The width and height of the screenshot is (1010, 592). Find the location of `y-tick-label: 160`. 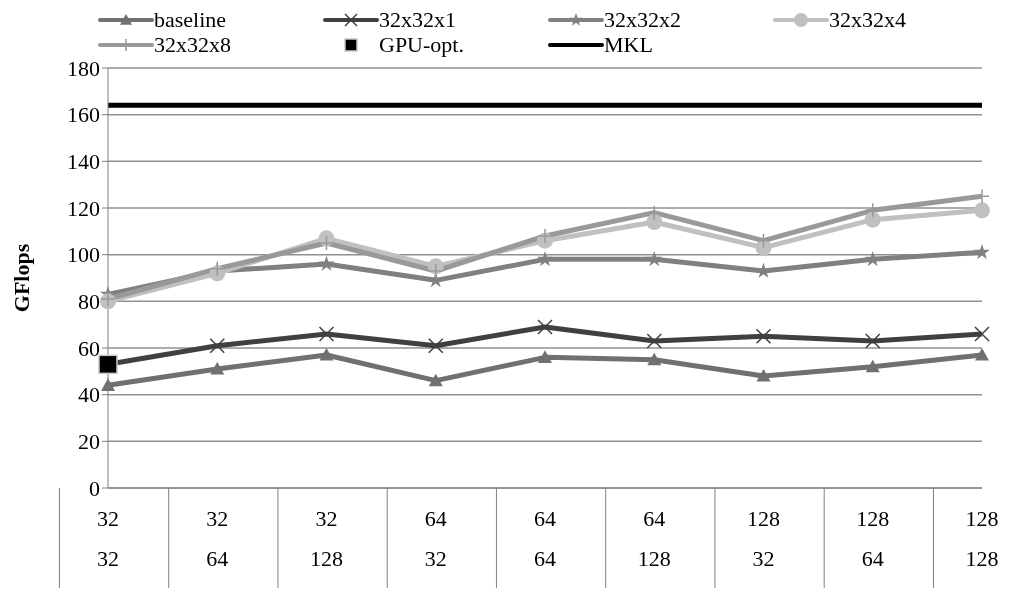

y-tick-label: 160 is located at coordinates (83, 115).